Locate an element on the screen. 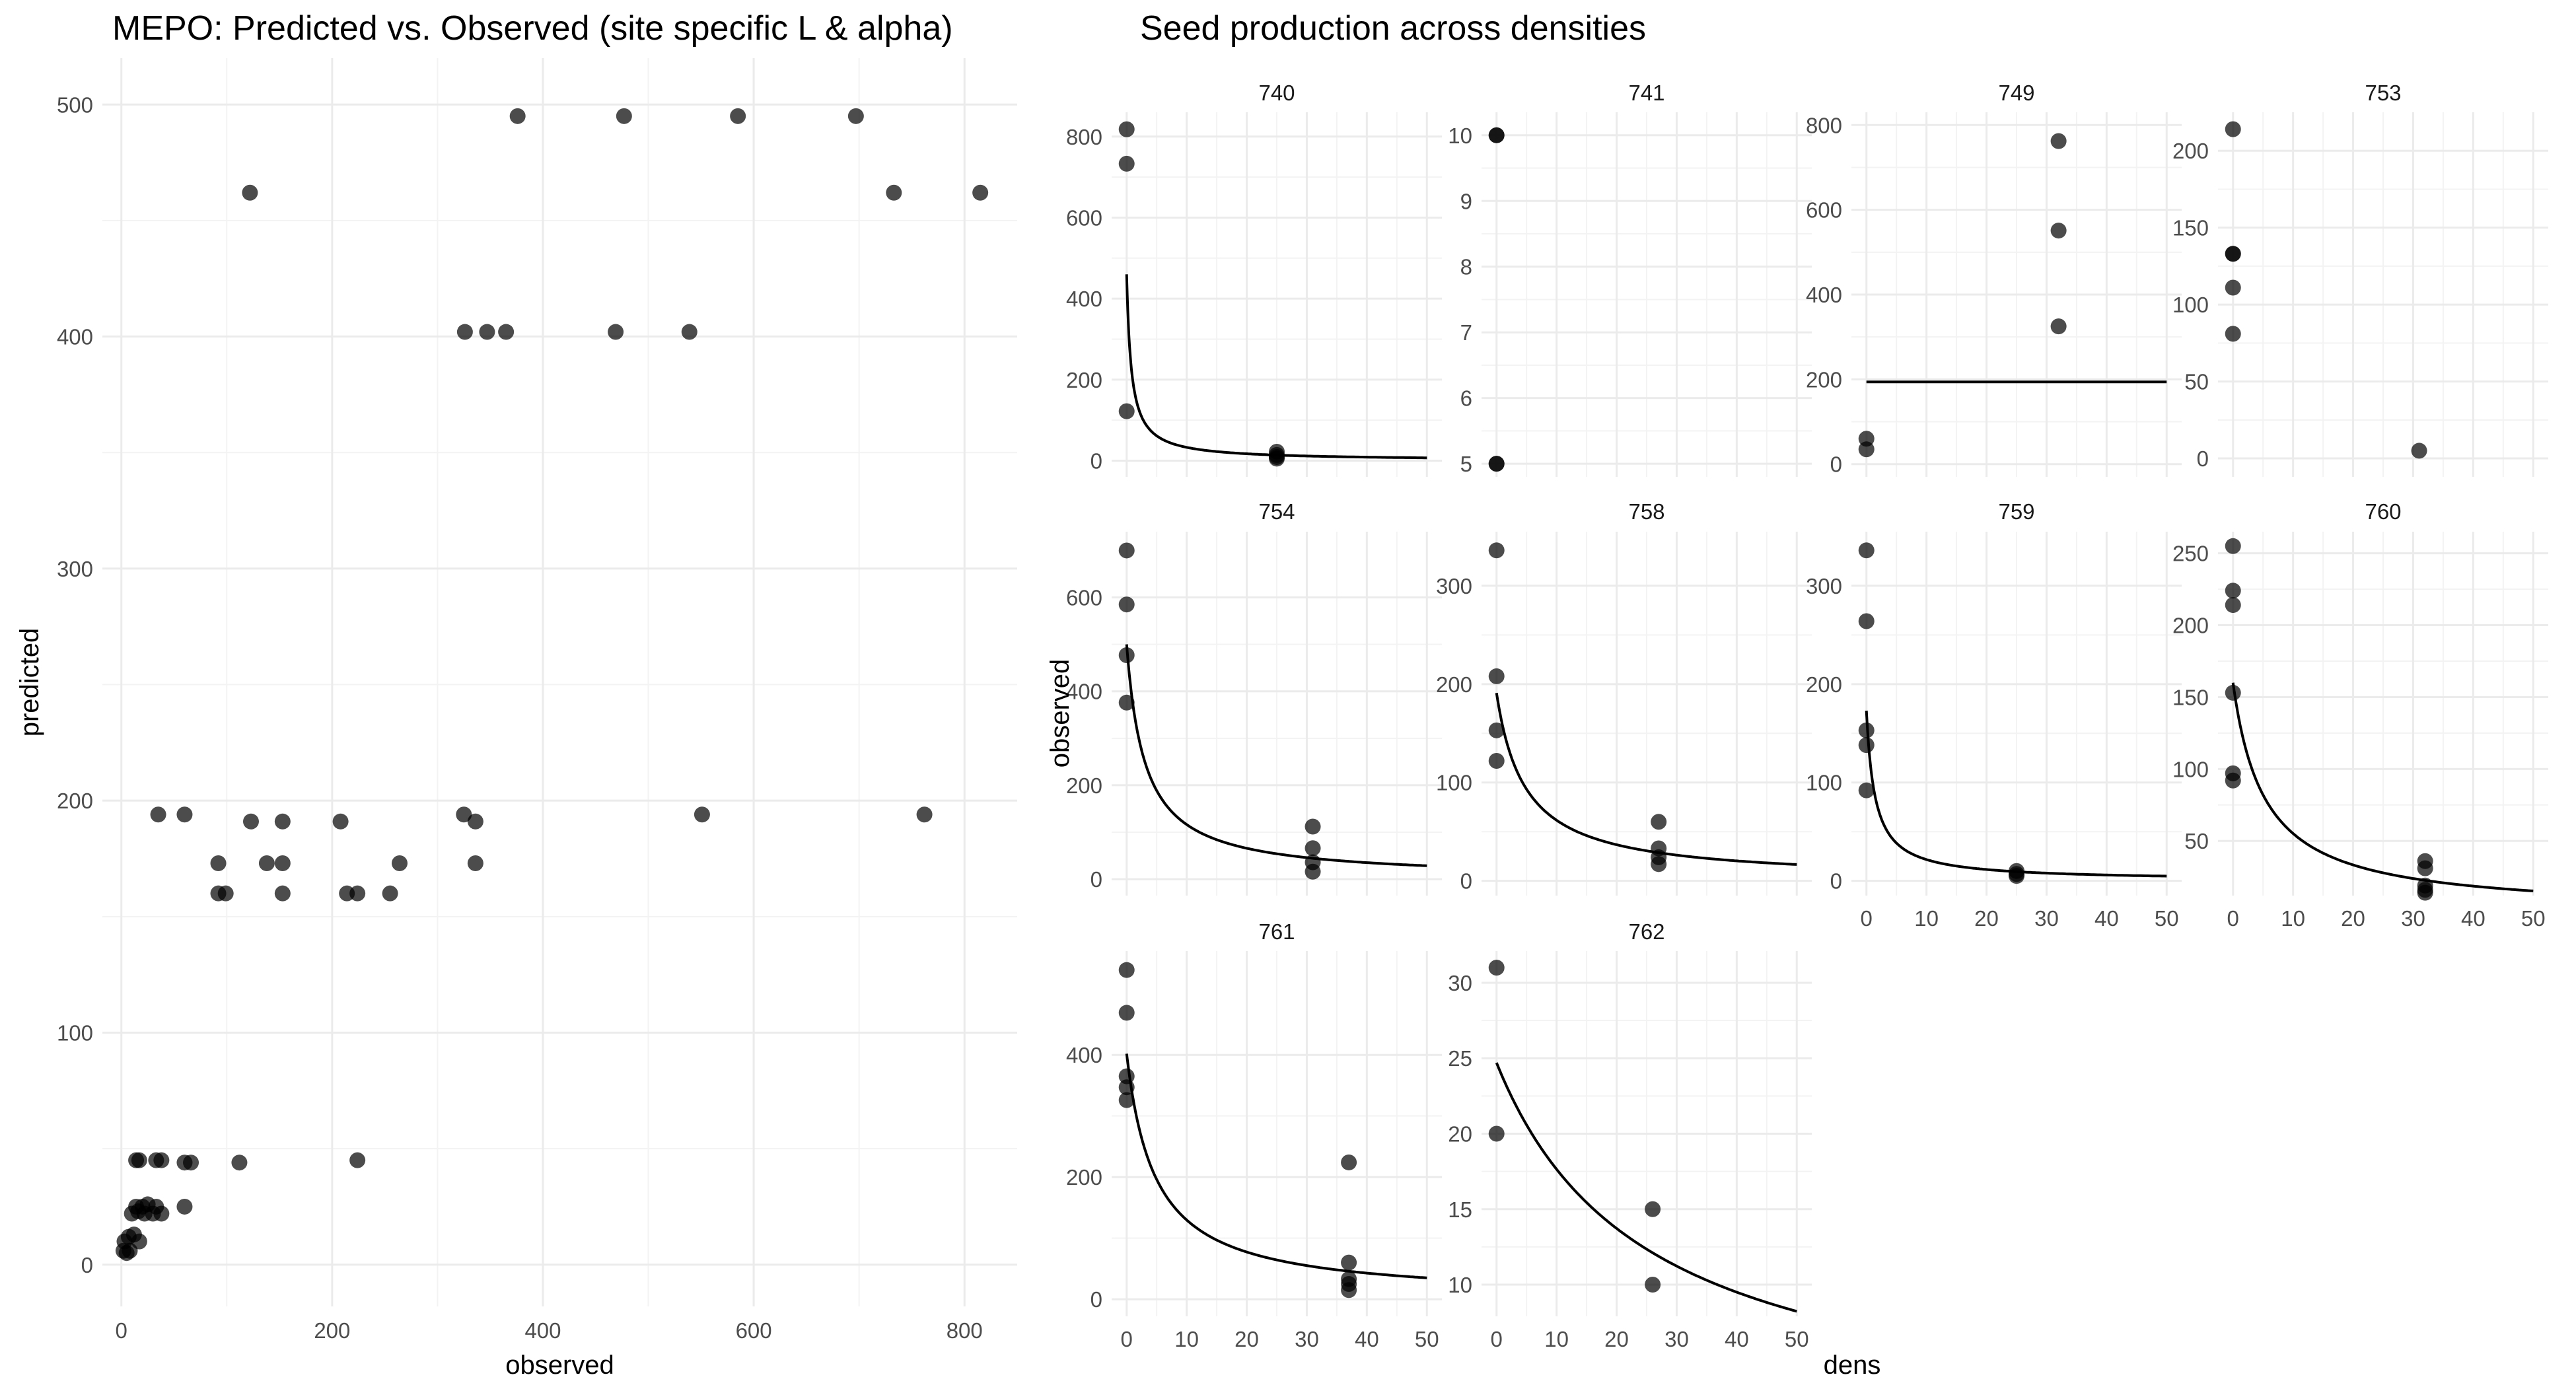  x-tick-label: 40 is located at coordinates (1367, 1339).